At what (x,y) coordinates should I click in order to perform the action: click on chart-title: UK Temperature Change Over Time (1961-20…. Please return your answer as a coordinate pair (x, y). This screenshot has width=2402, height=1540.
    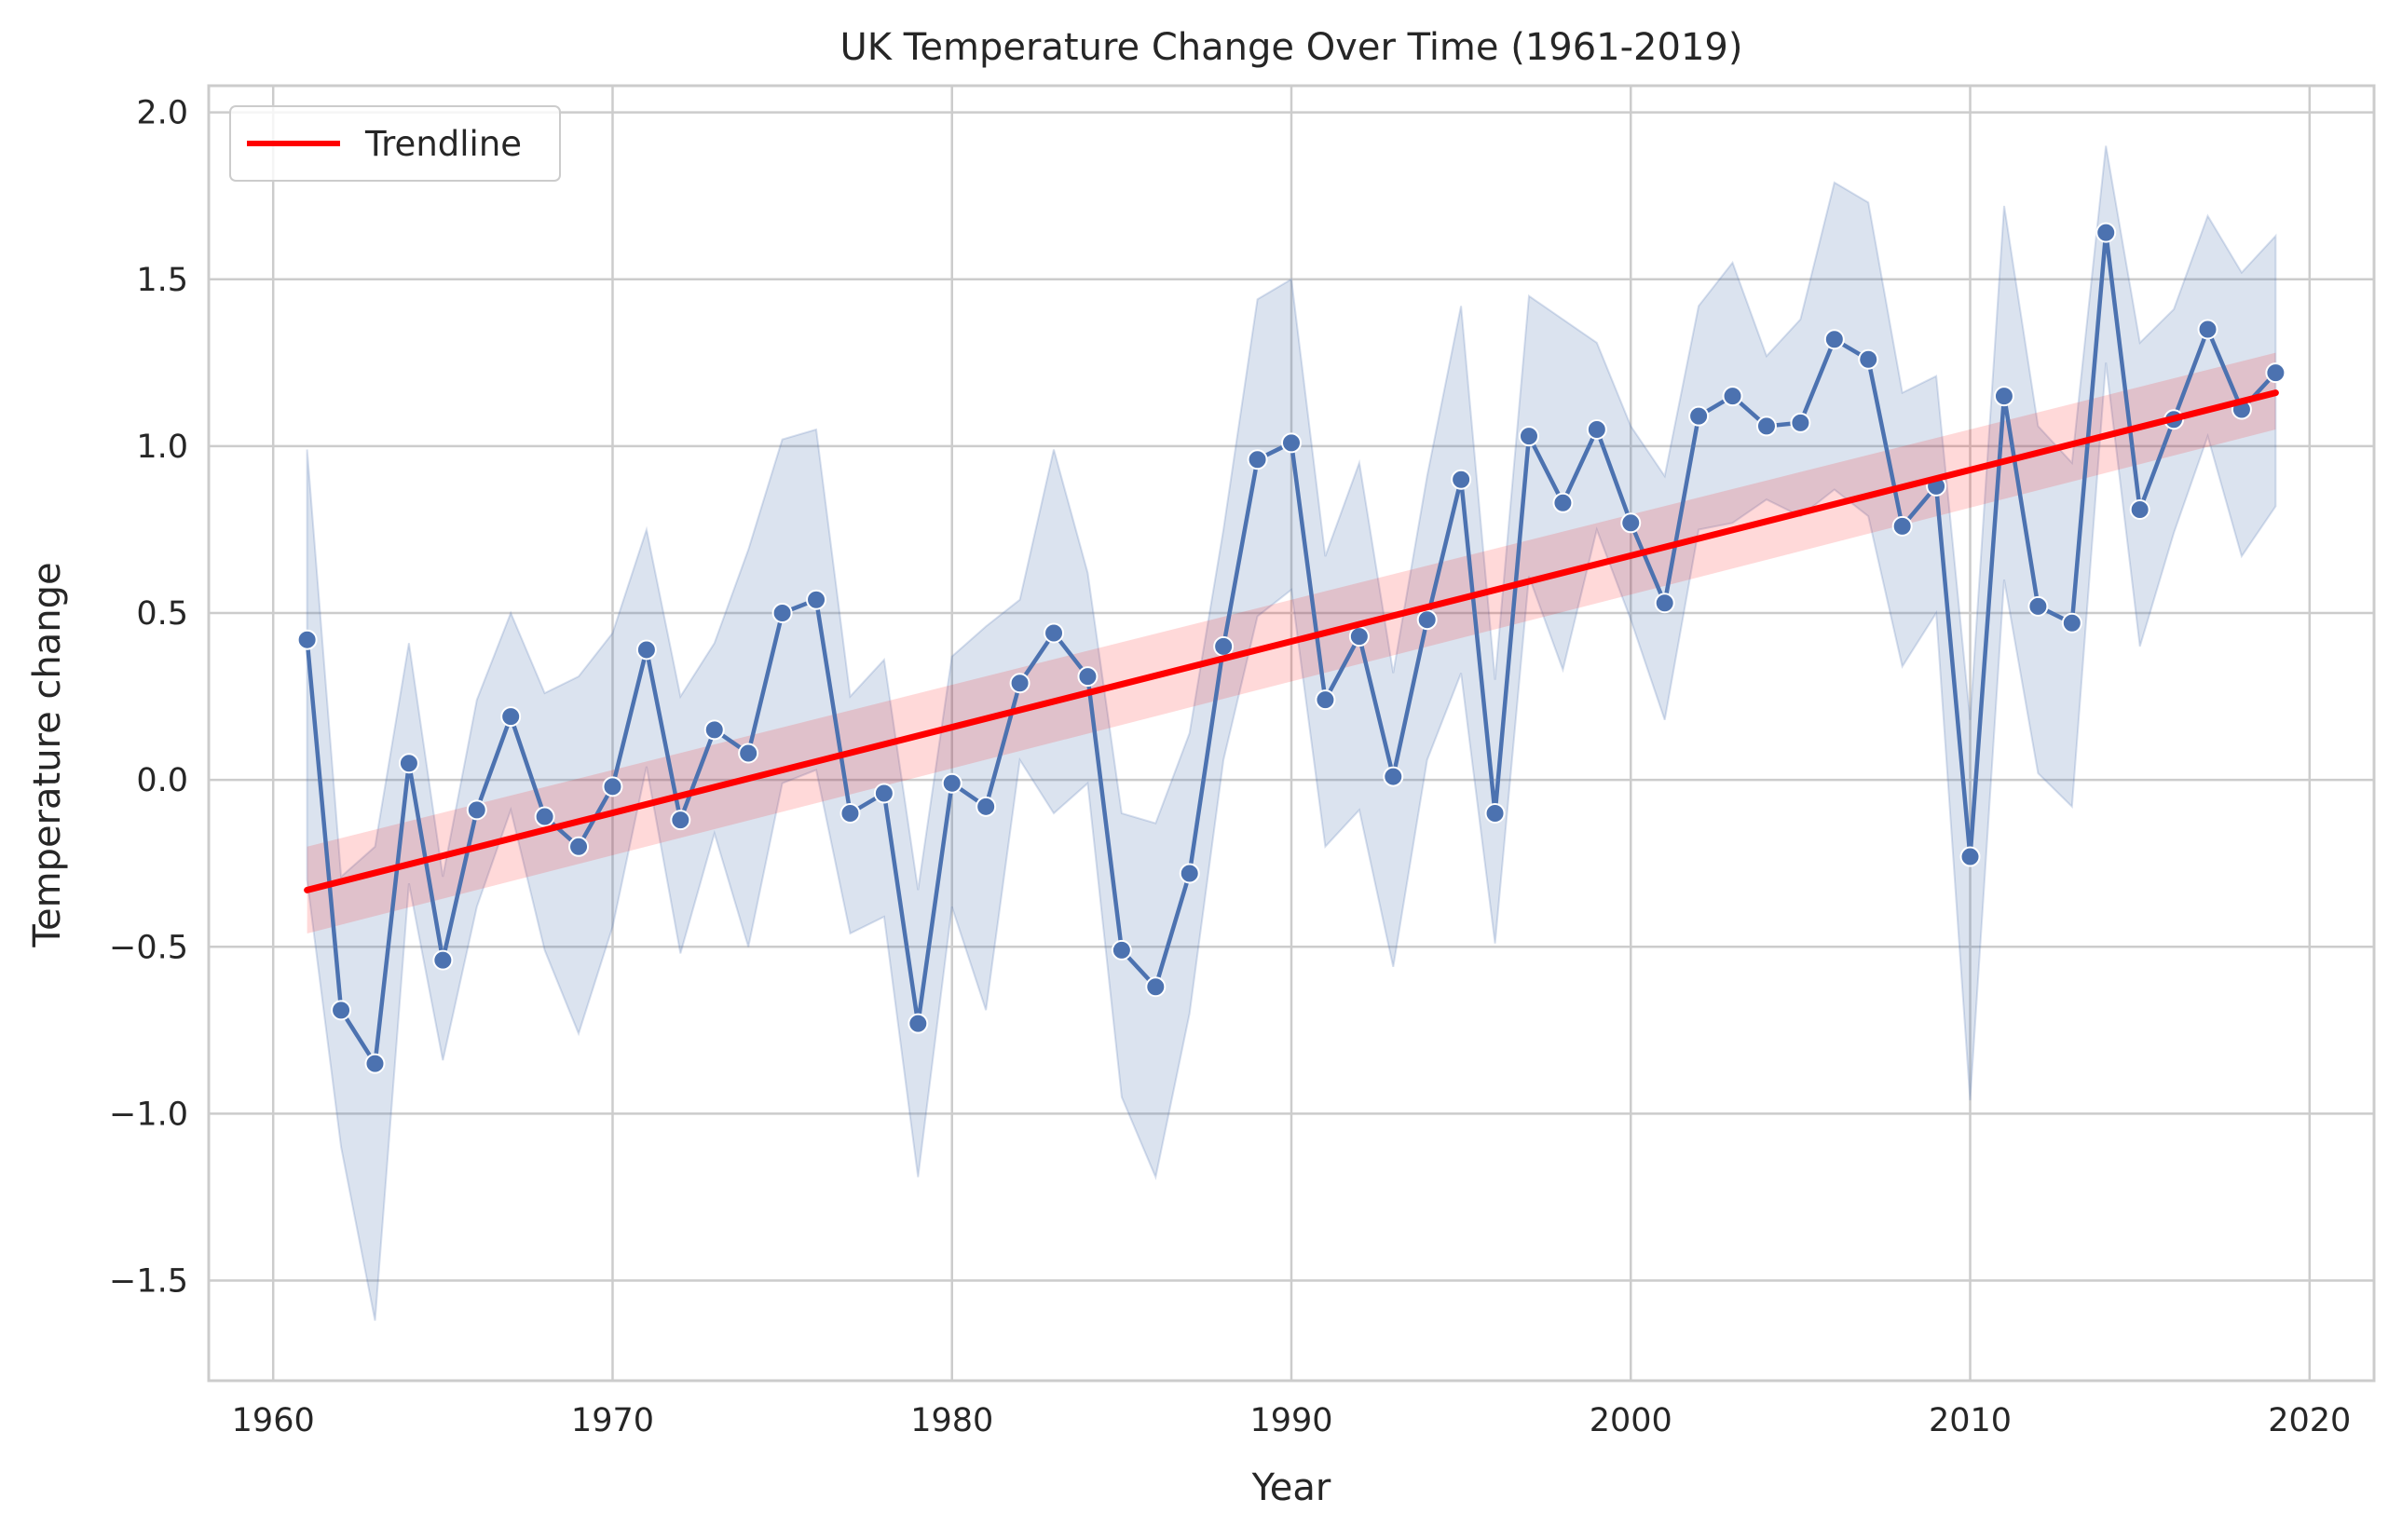
    Looking at the image, I should click on (1291, 47).